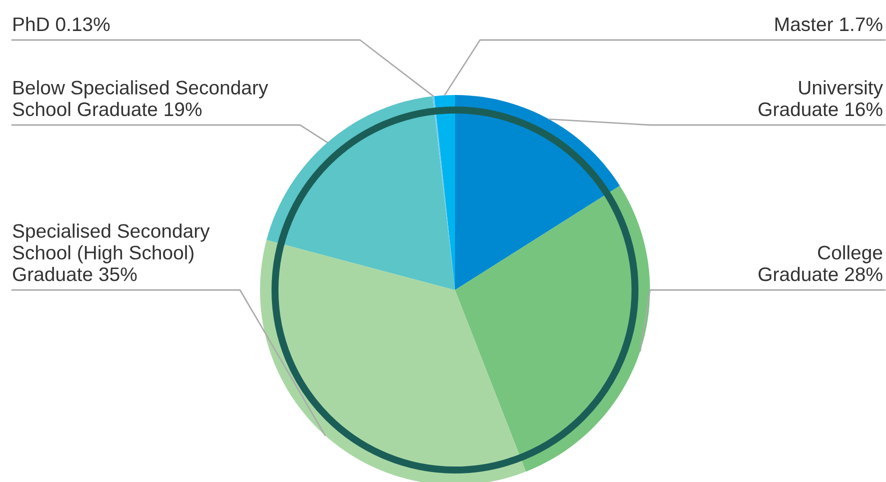 This screenshot has height=482, width=886. Describe the element at coordinates (820, 98) in the screenshot. I see `slice-label: University Graduate 16%` at that location.